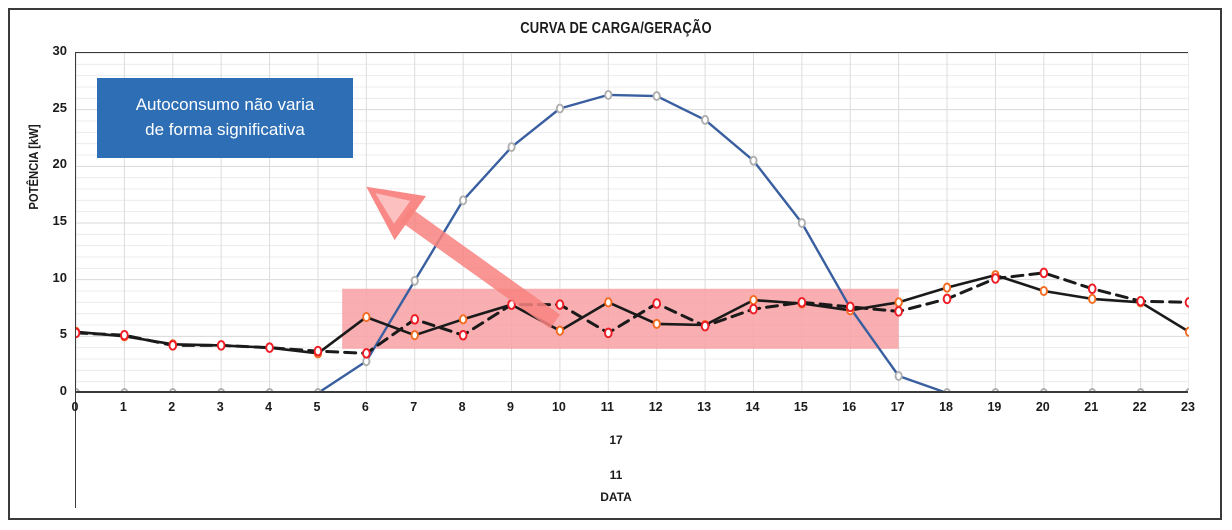  I want to click on x-tick-14: 14, so click(752, 407).